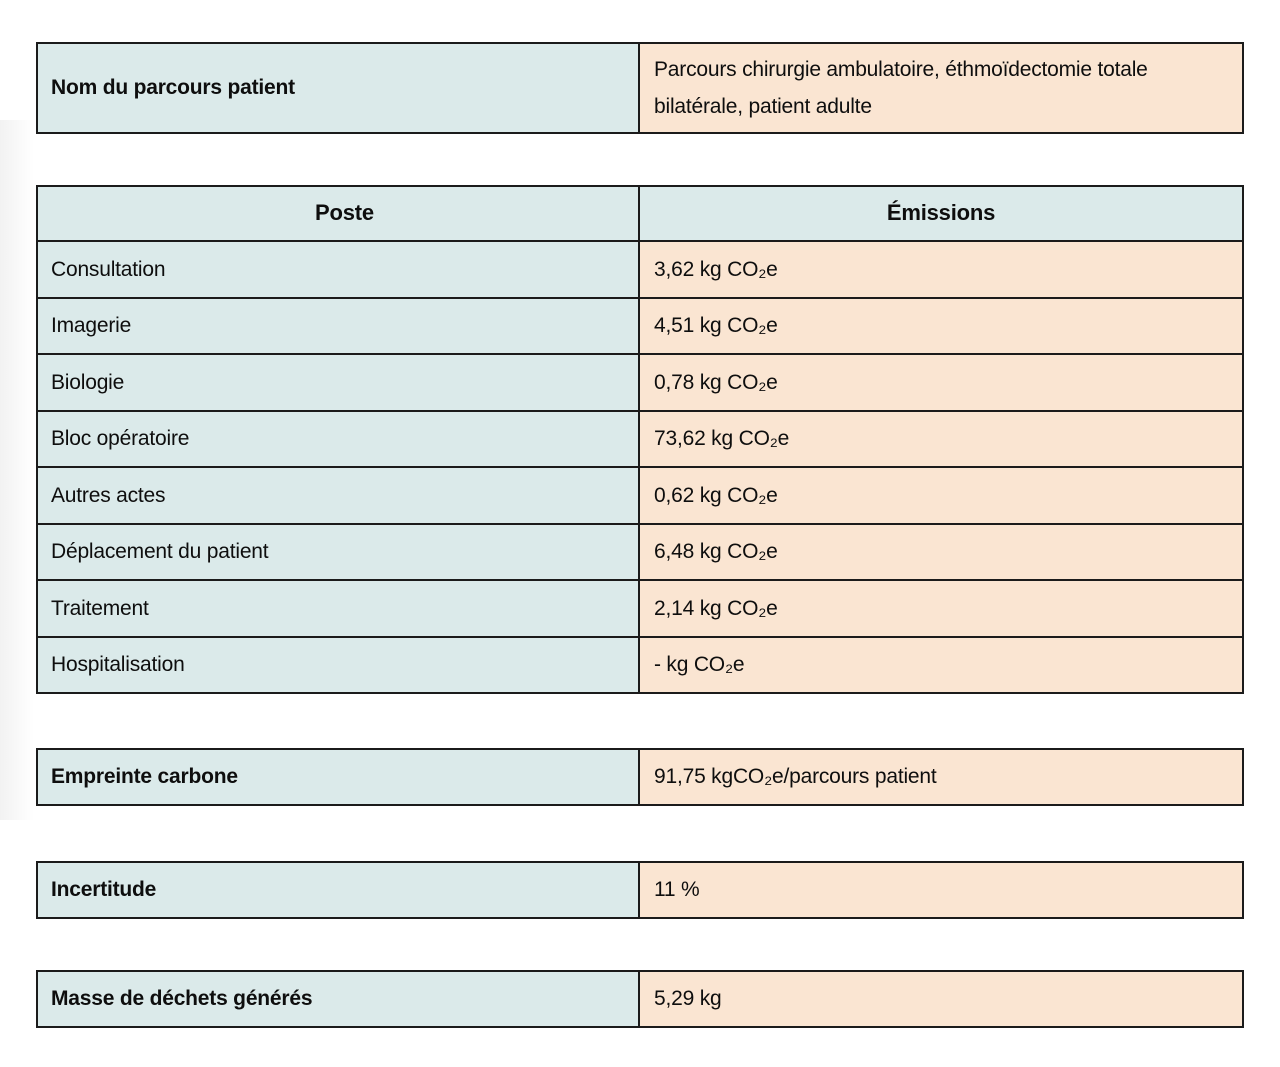 Image resolution: width=1280 pixels, height=1067 pixels. I want to click on poste-cell: Imagerie, so click(339, 325).